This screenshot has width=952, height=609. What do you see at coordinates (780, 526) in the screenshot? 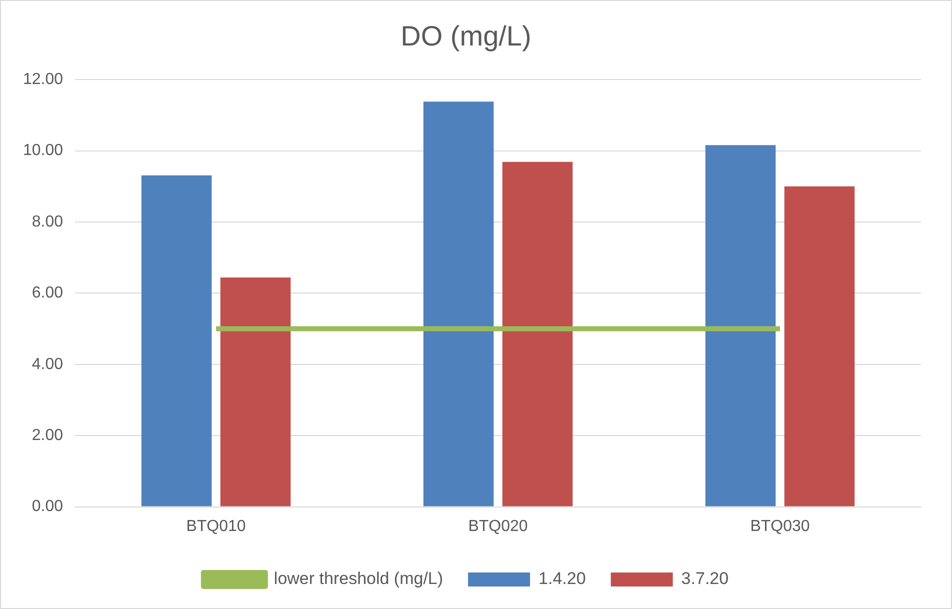
I see `x-tick-label: BTQ030` at bounding box center [780, 526].